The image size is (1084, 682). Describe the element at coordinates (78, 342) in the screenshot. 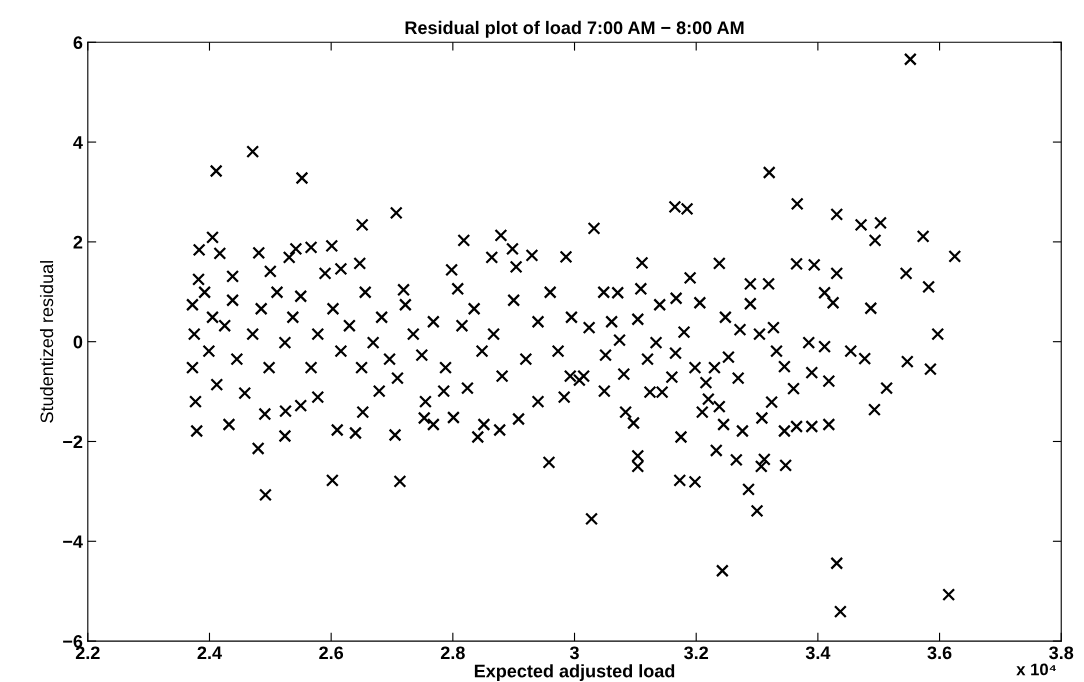

I see `y-tick-label: 0` at that location.